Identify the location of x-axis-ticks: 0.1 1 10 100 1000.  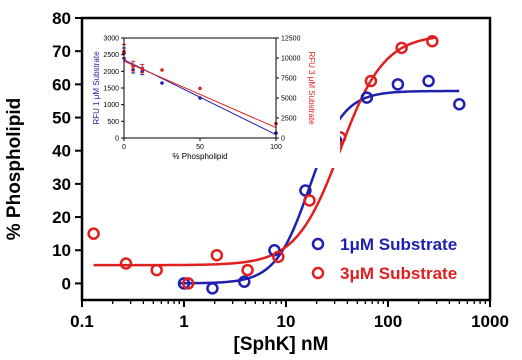
(289, 315).